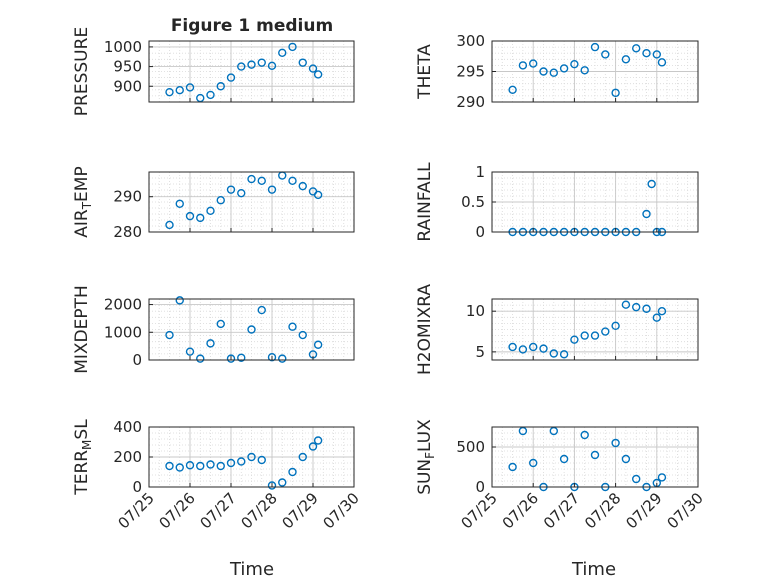 The image size is (778, 583). I want to click on terr-msl-ytick-label: 200, so click(127, 457).